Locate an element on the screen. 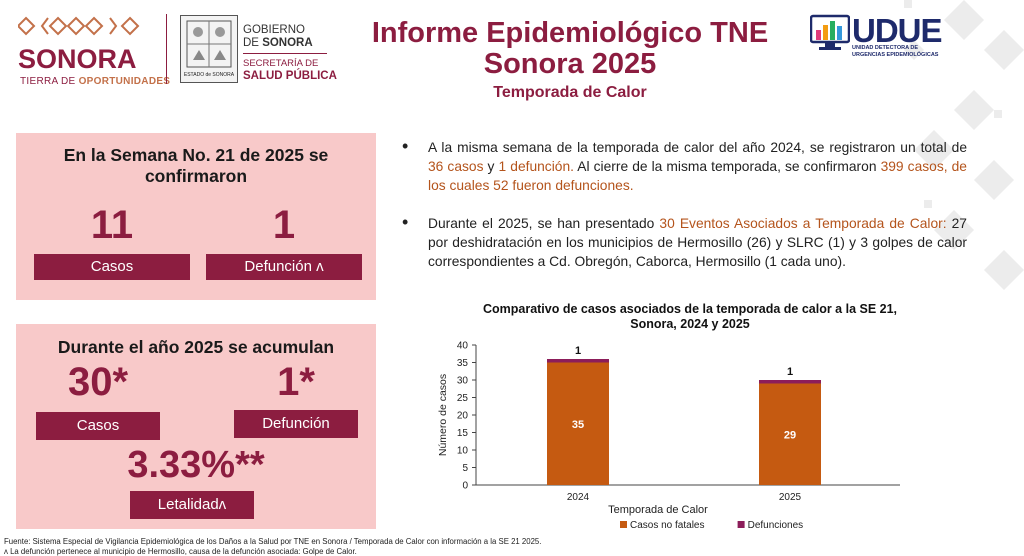  y-tick-label: 5 is located at coordinates (465, 468).